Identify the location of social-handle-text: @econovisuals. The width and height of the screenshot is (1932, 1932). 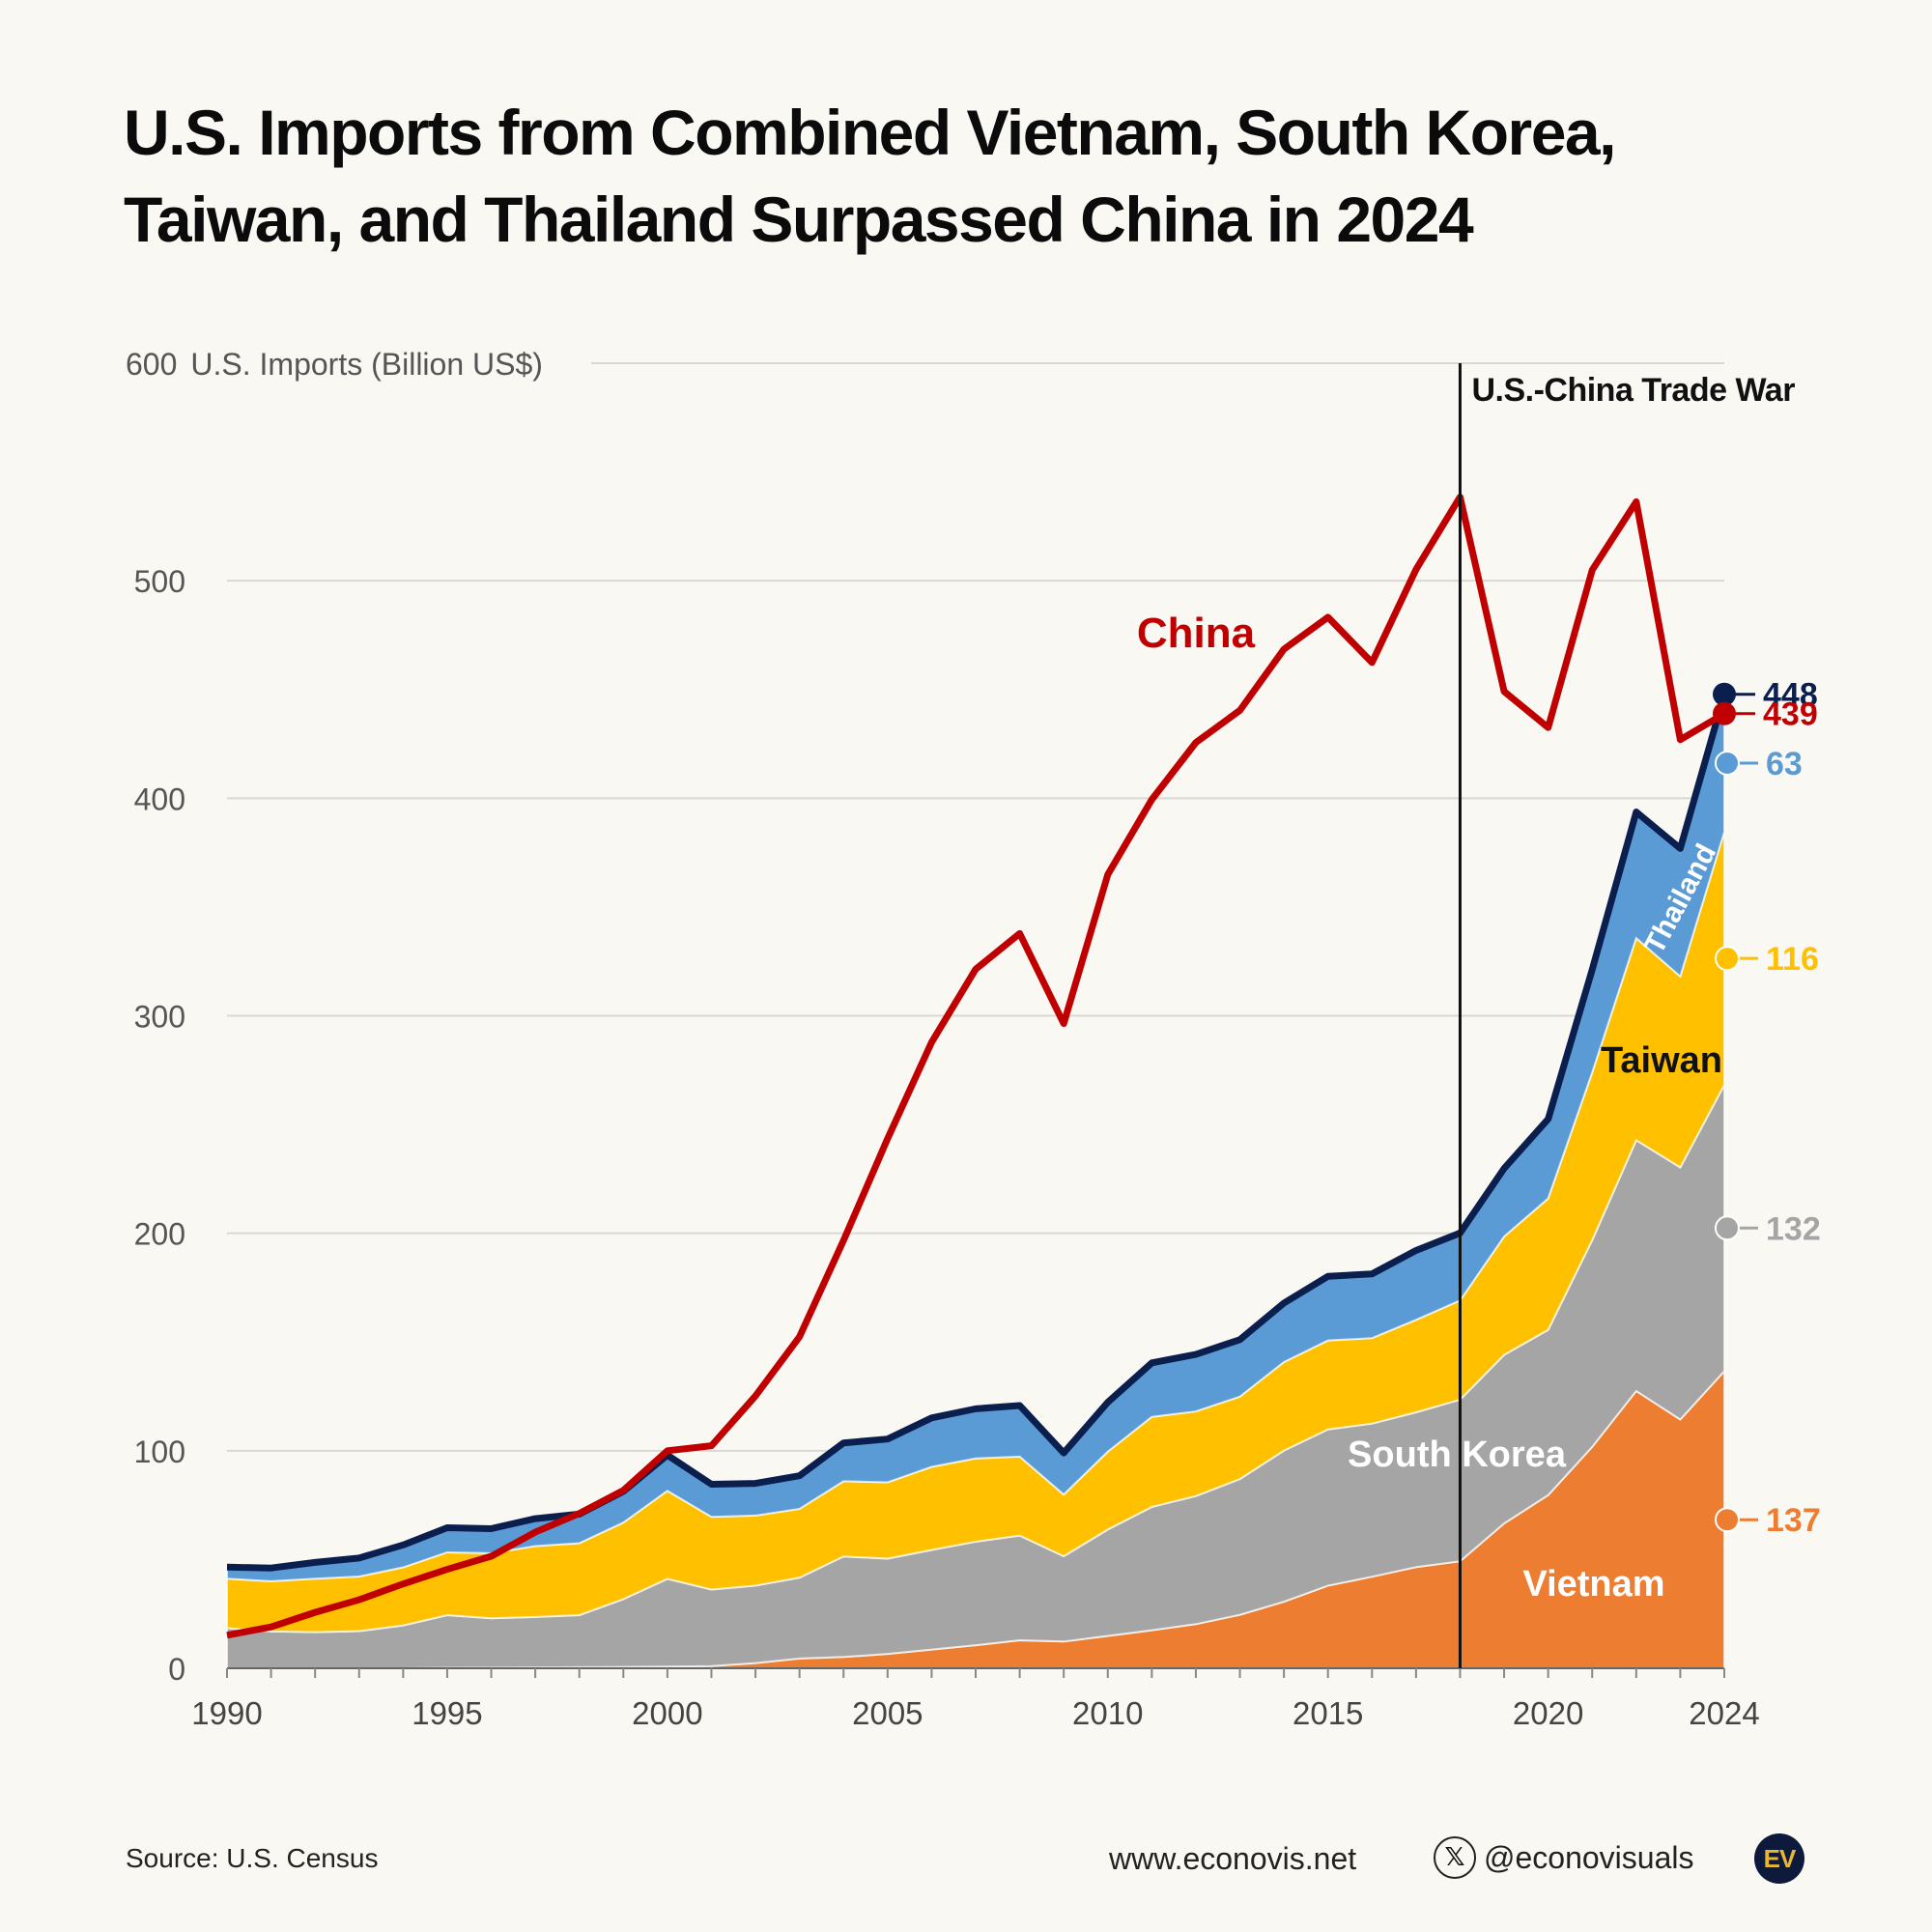
(1589, 1857).